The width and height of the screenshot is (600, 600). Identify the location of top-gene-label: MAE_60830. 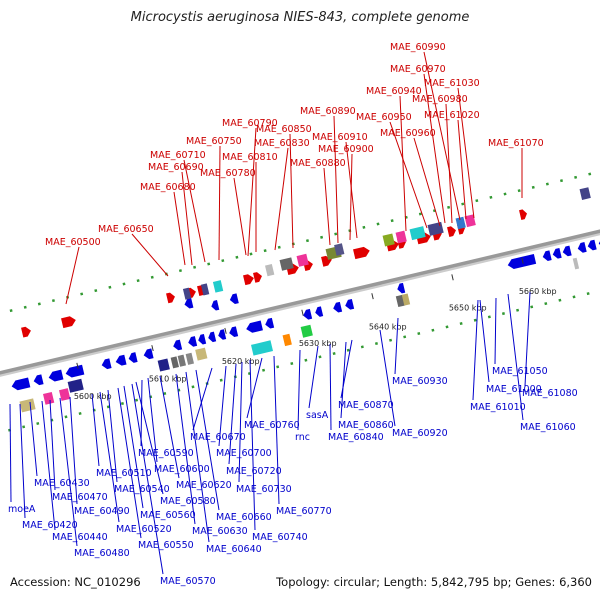
(282, 143).